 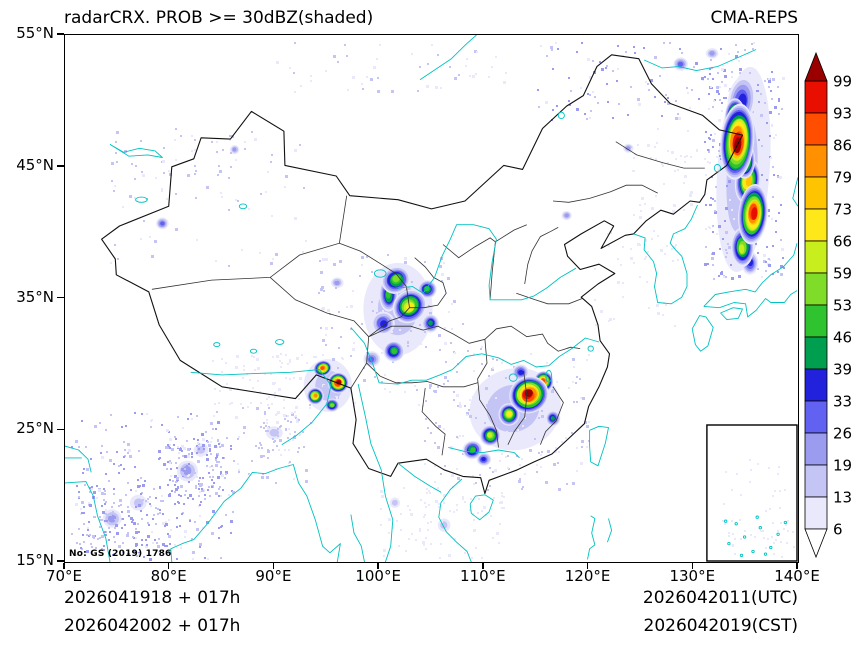 I want to click on colorbar: 6 13 19 26 33 39 46 53 59 66 73 79 86 93 99, so click(x=828, y=305).